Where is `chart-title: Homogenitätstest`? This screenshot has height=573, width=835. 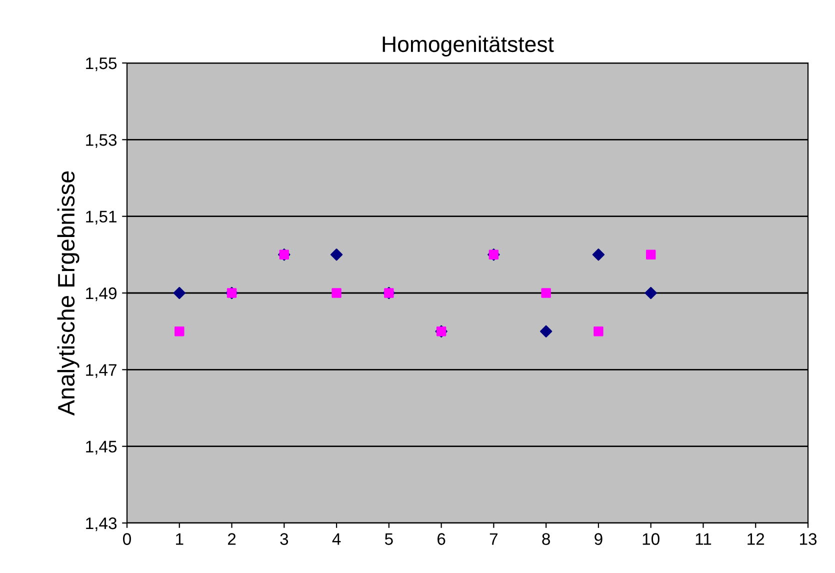
chart-title: Homogenitätstest is located at coordinates (468, 46).